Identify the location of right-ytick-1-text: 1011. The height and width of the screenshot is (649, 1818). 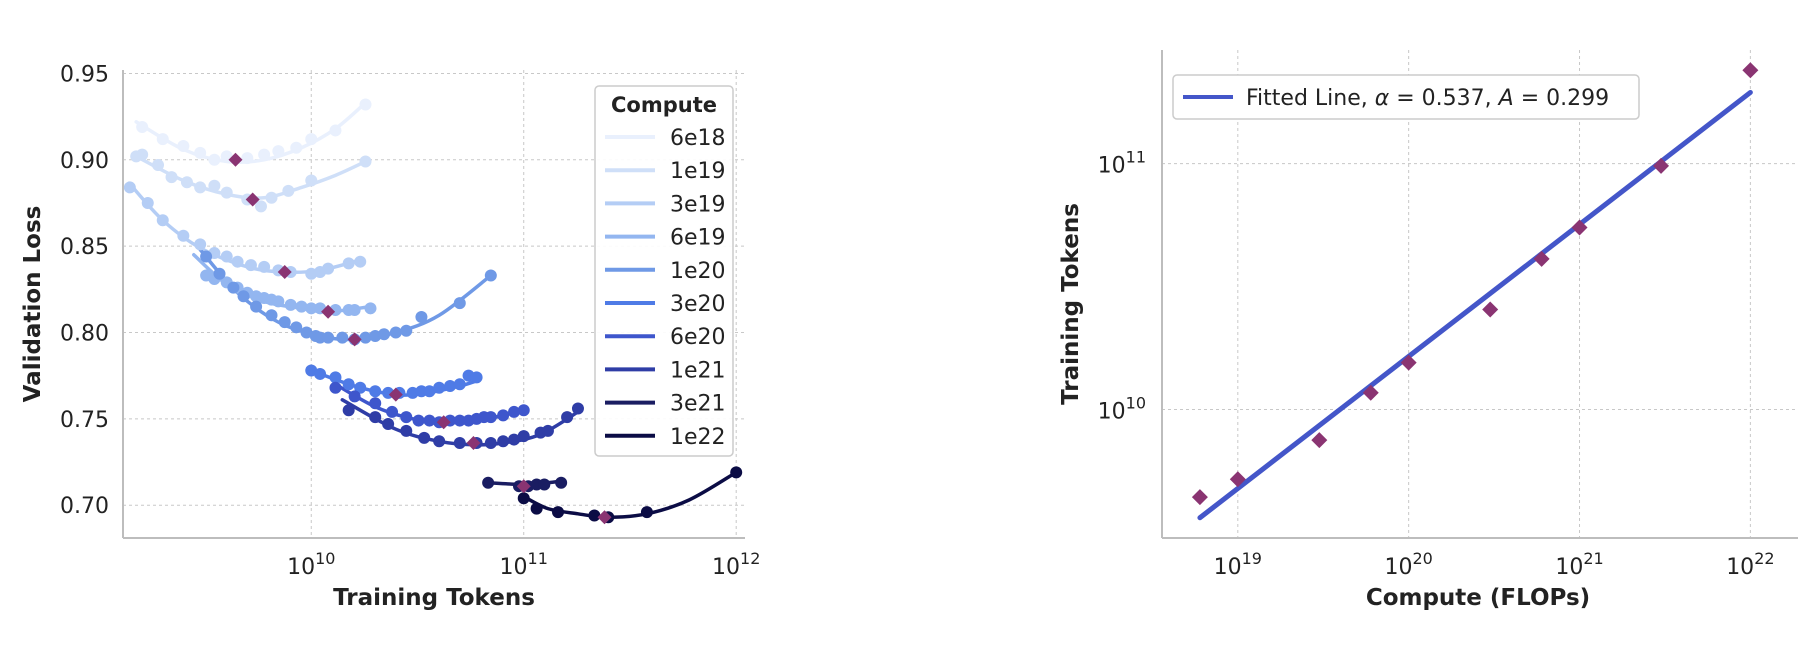
(1122, 163).